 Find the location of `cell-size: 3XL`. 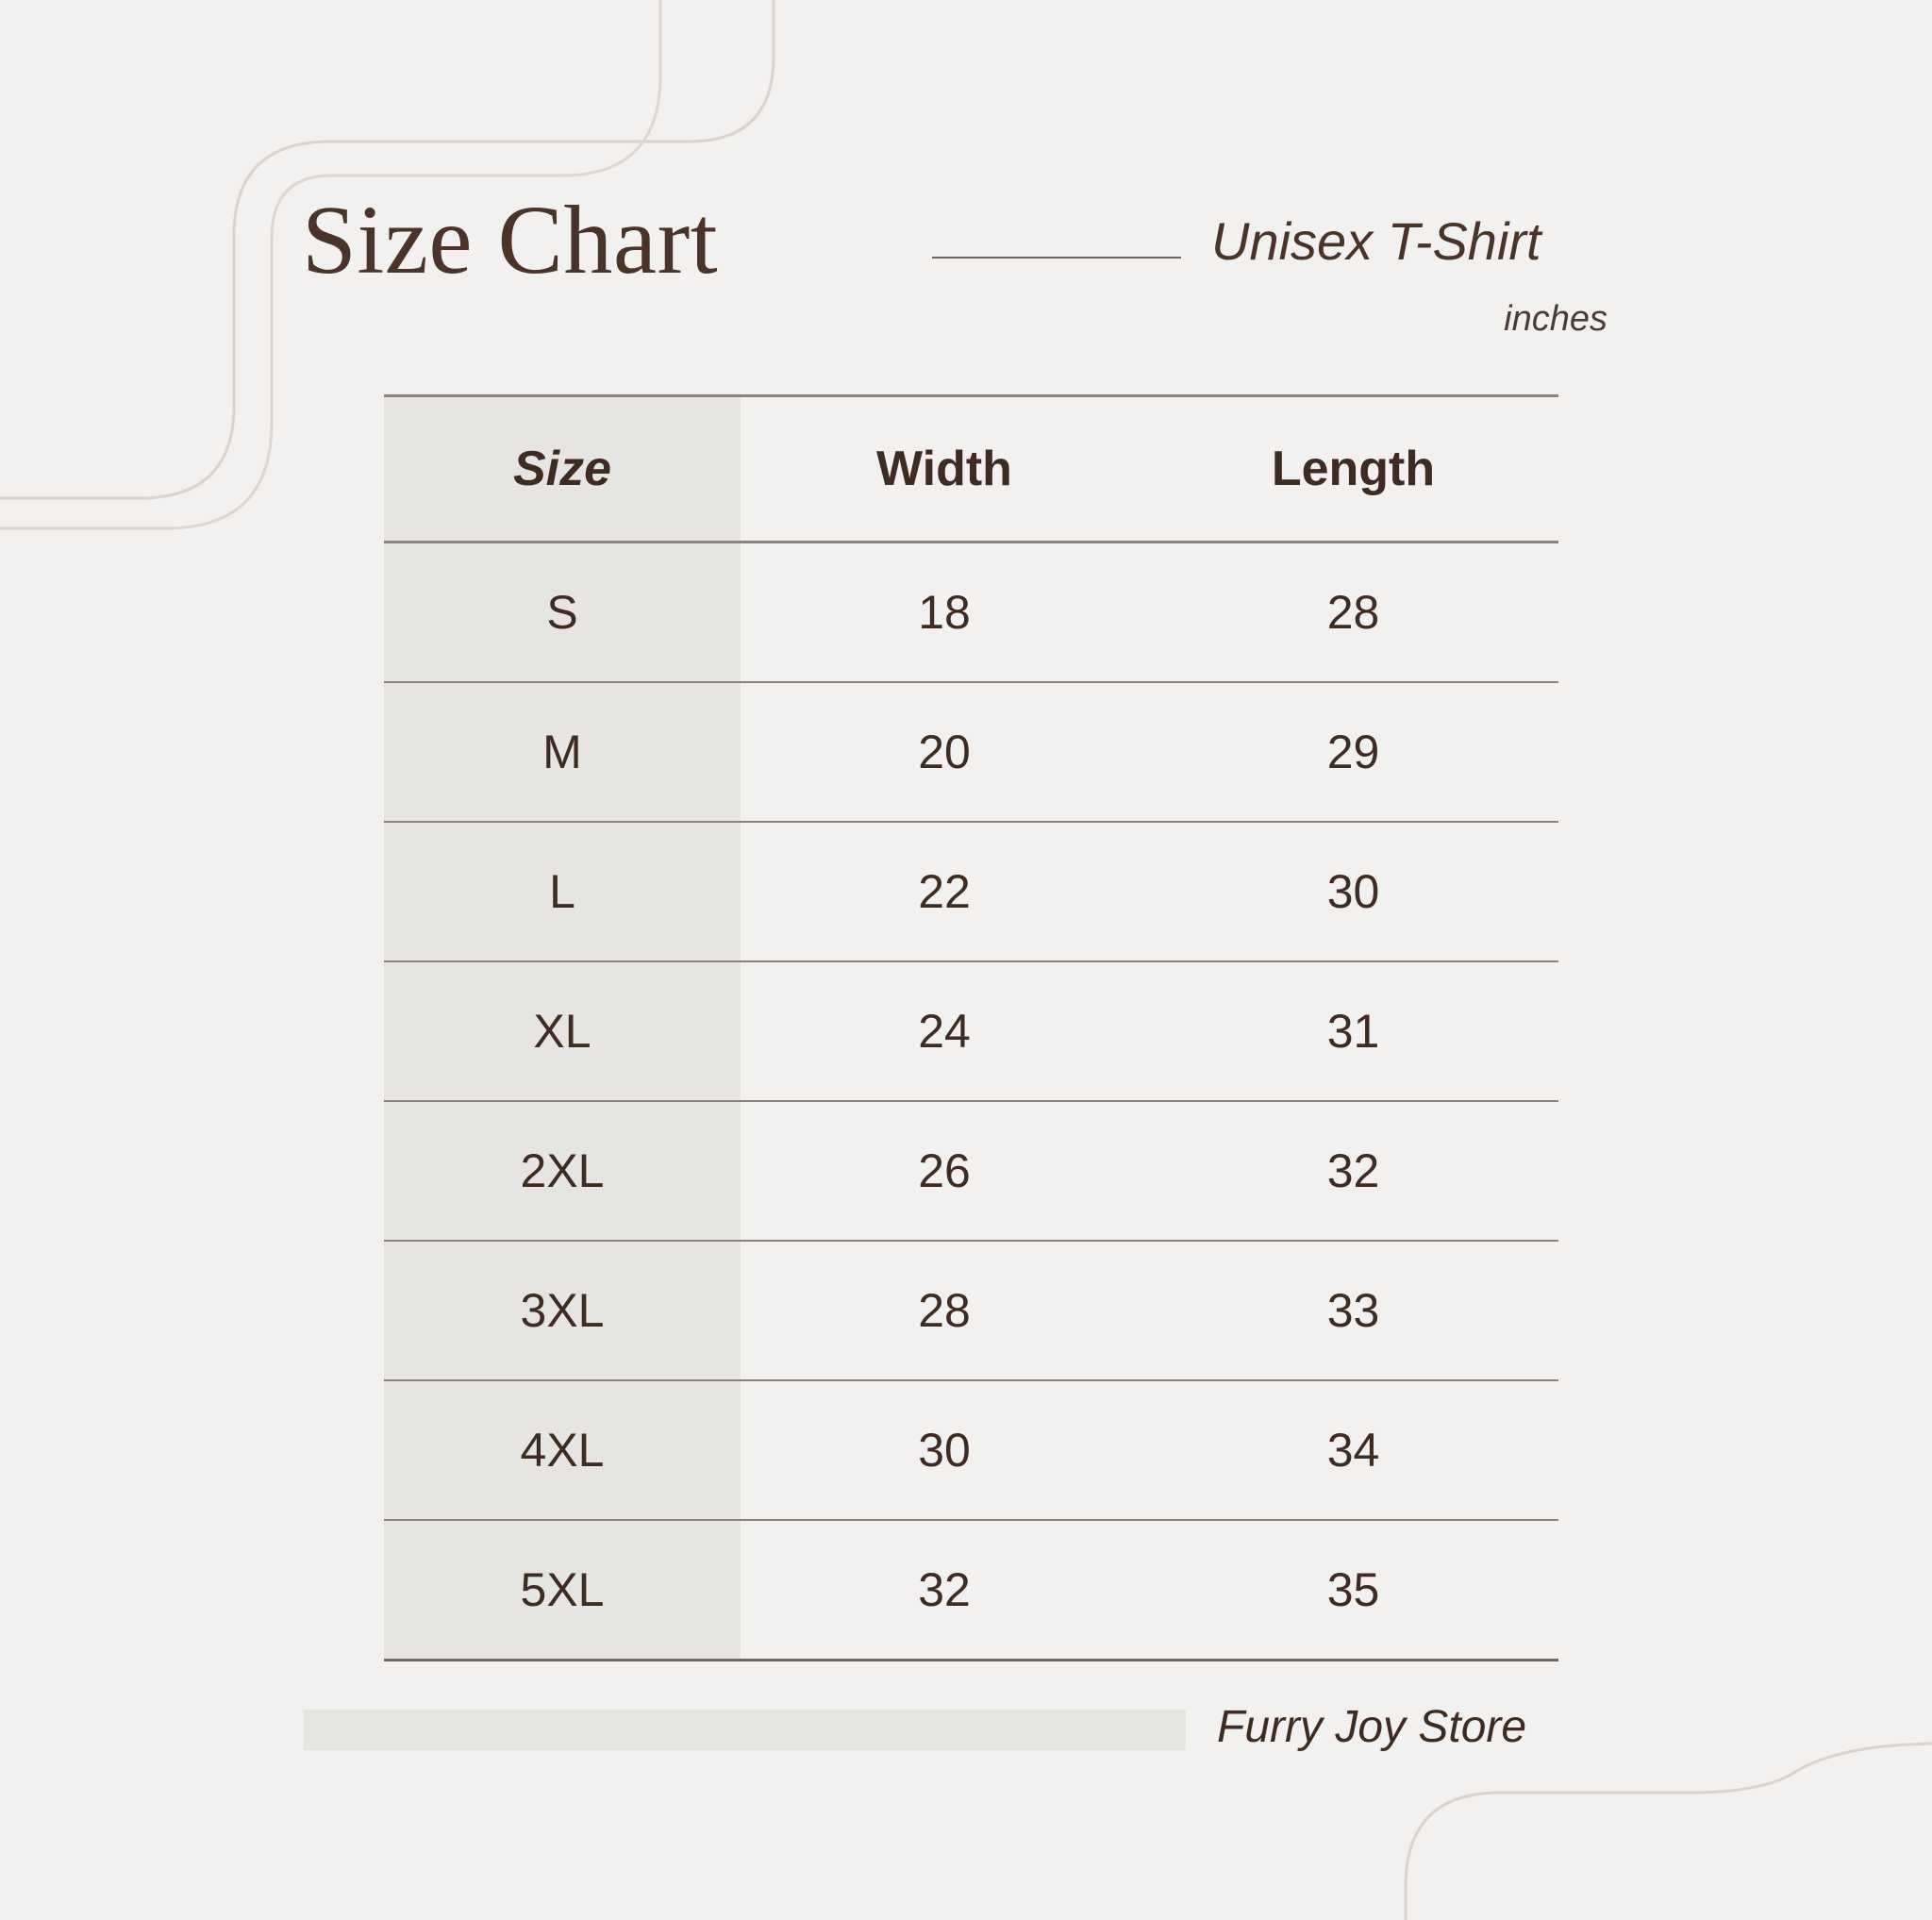

cell-size: 3XL is located at coordinates (562, 1311).